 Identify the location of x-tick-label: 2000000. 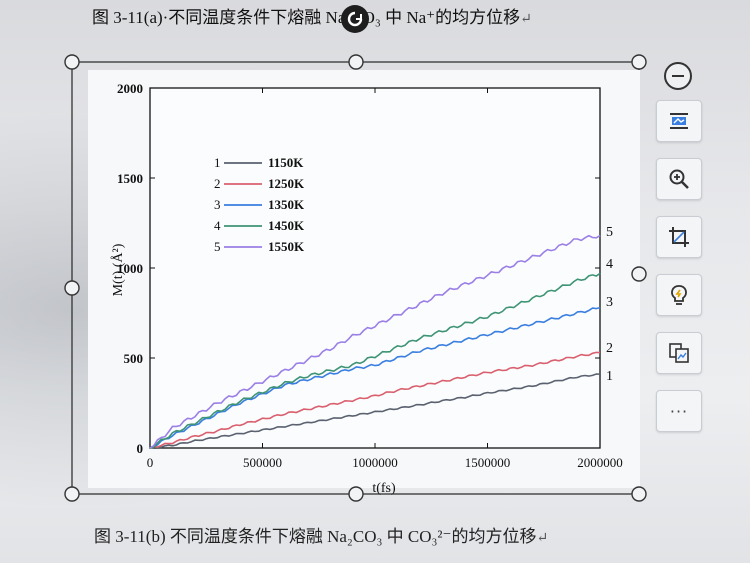
(600, 462).